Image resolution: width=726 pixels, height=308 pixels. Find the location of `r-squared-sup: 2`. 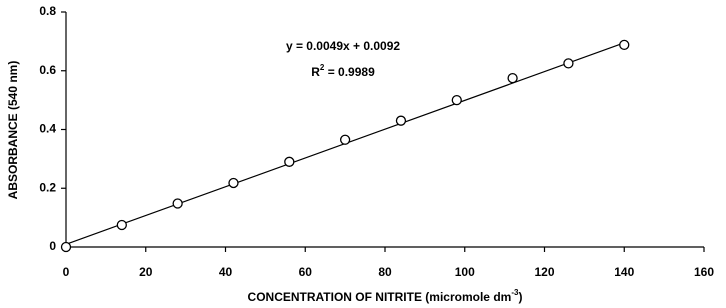

r-squared-sup: 2 is located at coordinates (322, 67).